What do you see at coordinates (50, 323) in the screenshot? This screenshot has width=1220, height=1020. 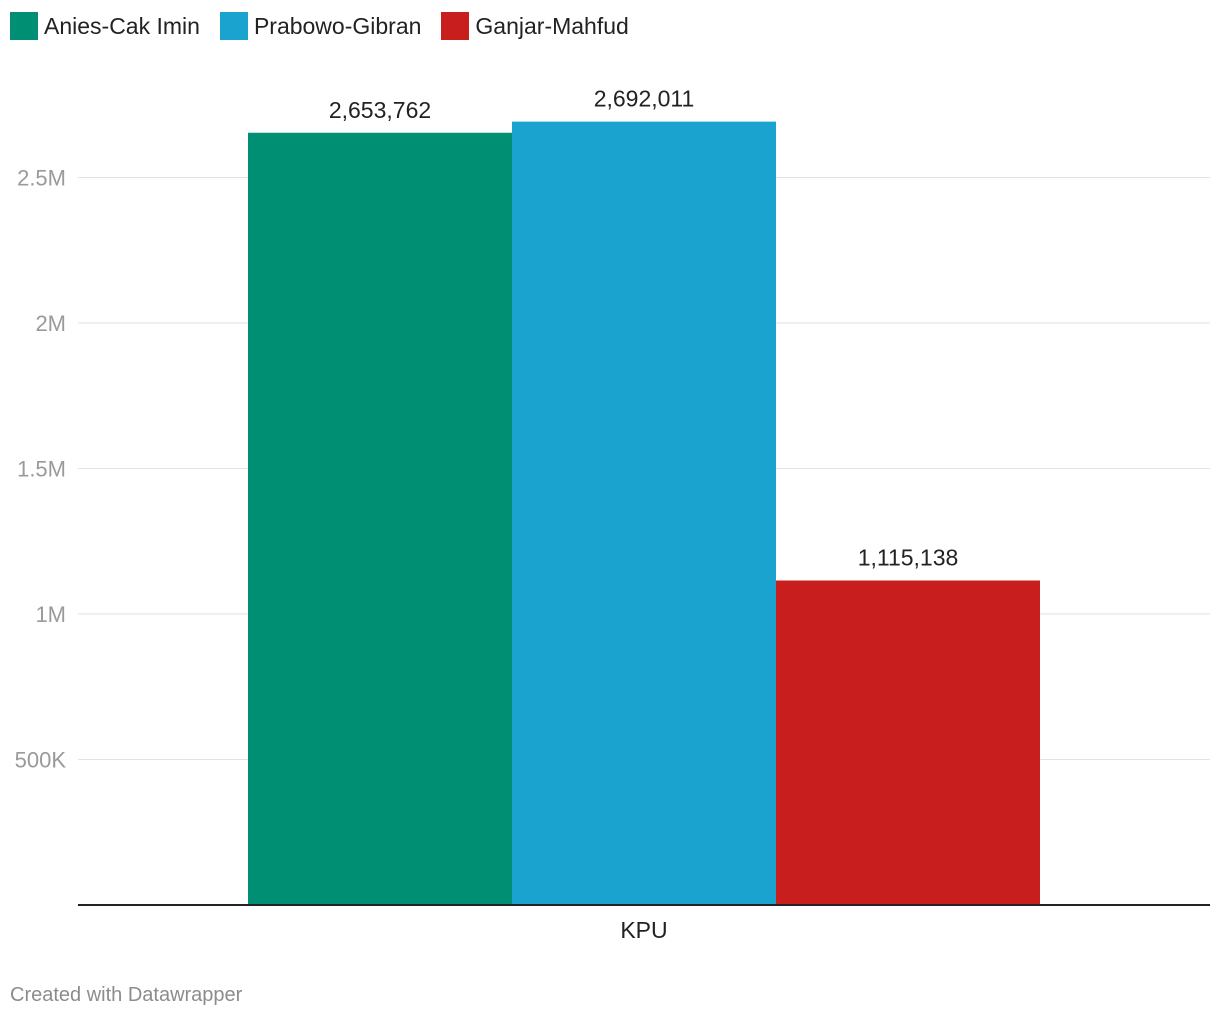 I see `y-tick-label: 2M` at bounding box center [50, 323].